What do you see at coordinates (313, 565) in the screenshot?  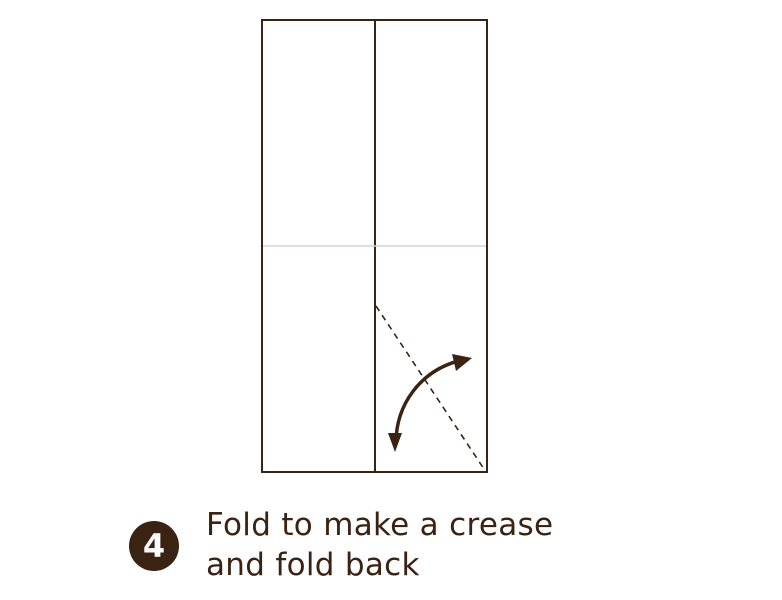 I see `instruction-line-2: and fold back` at bounding box center [313, 565].